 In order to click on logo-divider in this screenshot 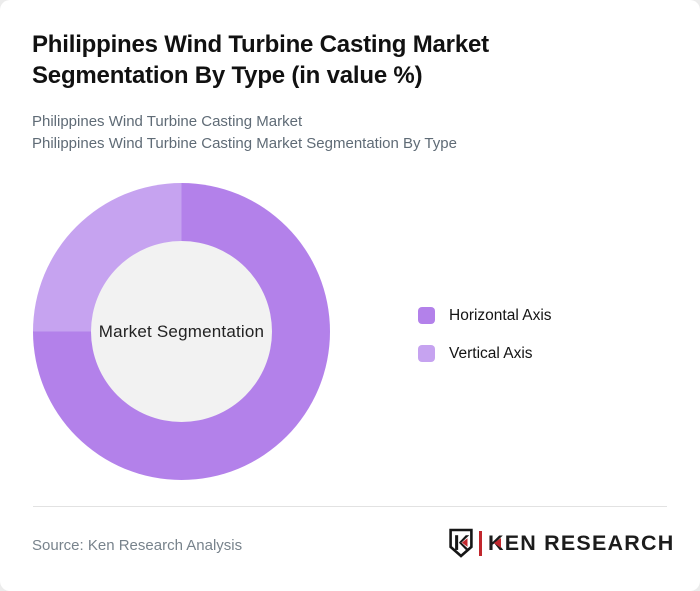, I will do `click(480, 543)`.